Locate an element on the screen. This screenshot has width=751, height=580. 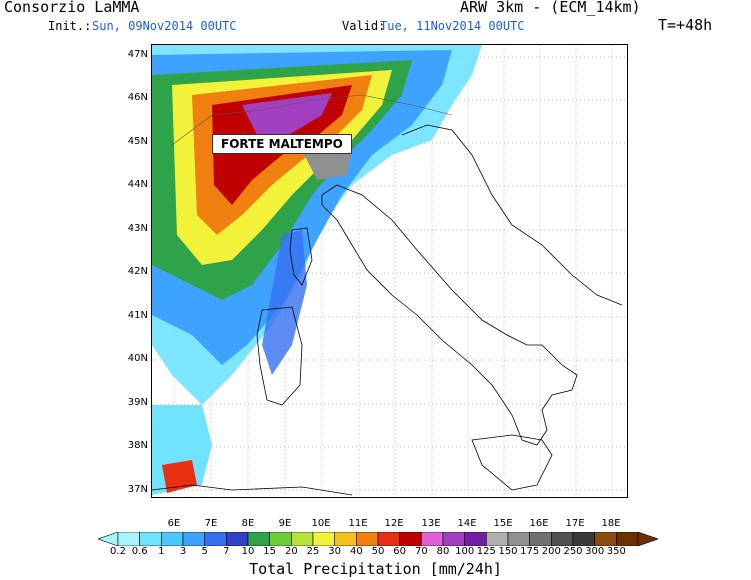
lon-label: 15E is located at coordinates (503, 523).